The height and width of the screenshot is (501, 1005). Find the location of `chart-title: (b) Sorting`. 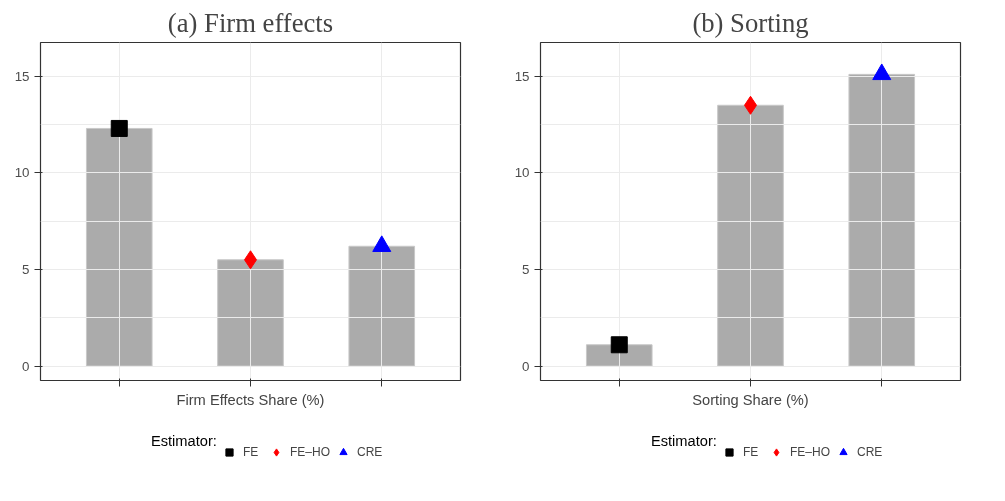

chart-title: (b) Sorting is located at coordinates (750, 22).